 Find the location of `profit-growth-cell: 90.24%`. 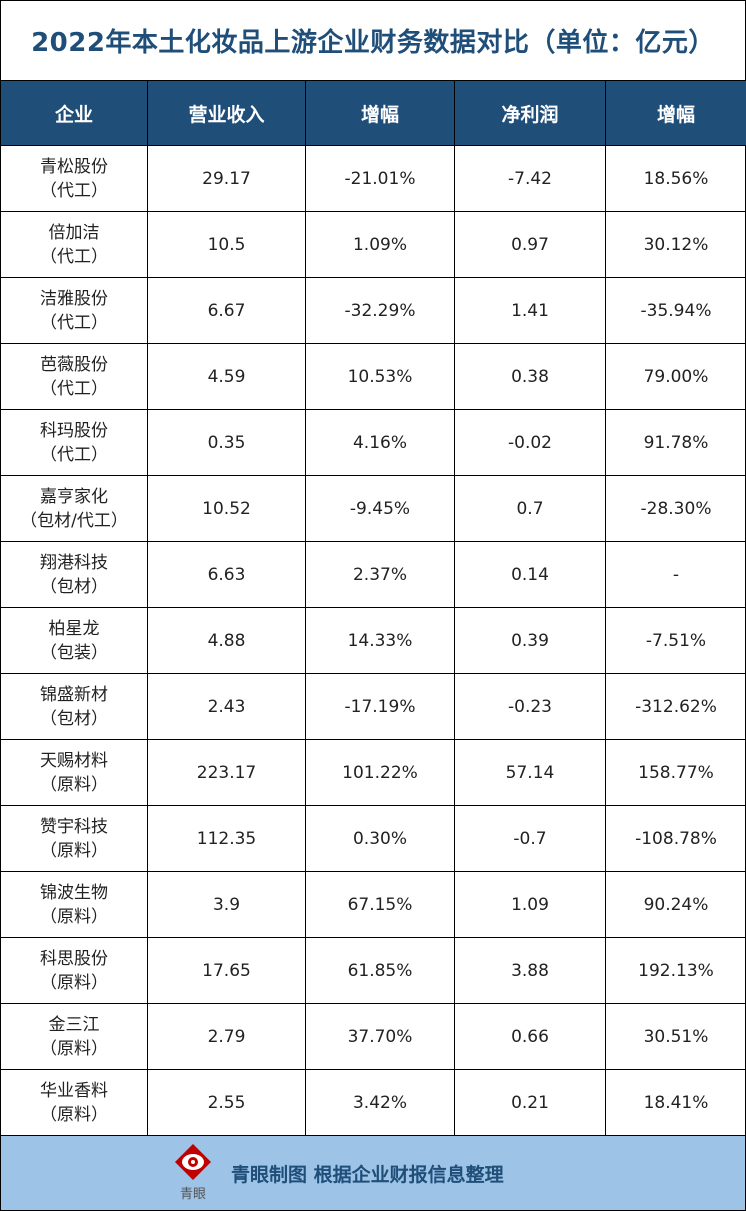

profit-growth-cell: 90.24% is located at coordinates (675, 904).